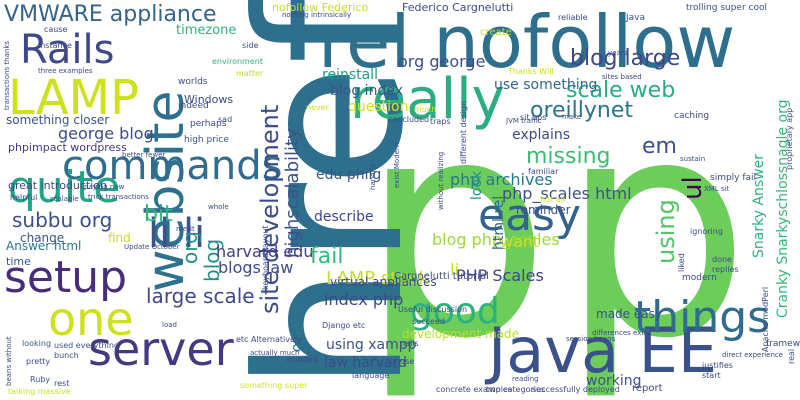  Describe the element at coordinates (427, 99) in the screenshot. I see `word: really` at that location.